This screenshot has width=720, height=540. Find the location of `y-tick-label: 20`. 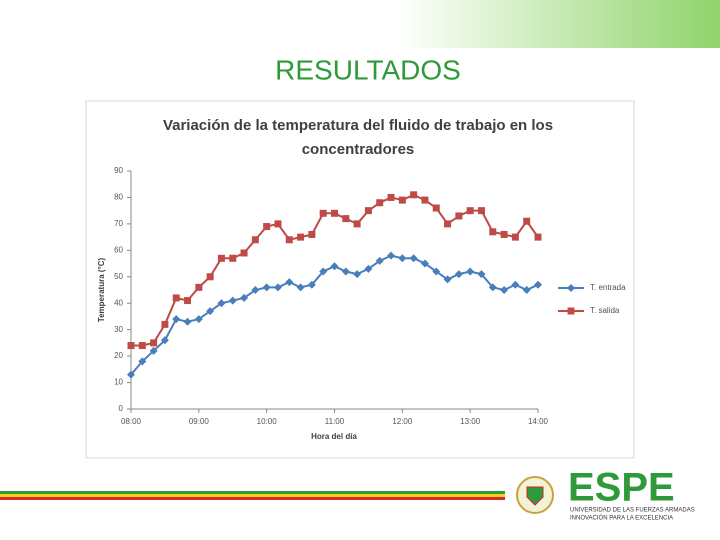

y-tick-label: 20 is located at coordinates (118, 355).